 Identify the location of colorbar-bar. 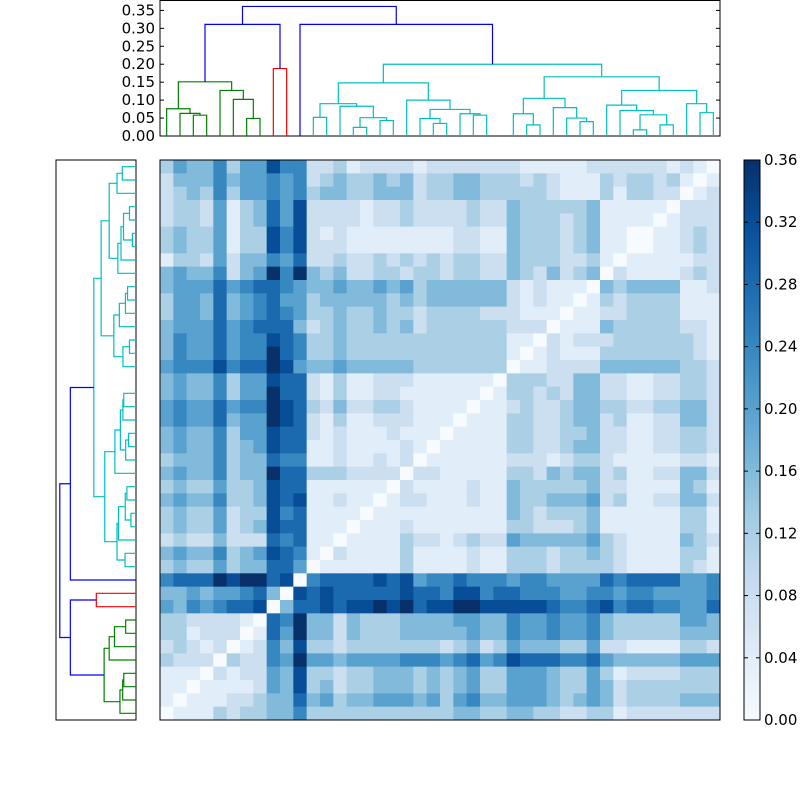
(752, 440).